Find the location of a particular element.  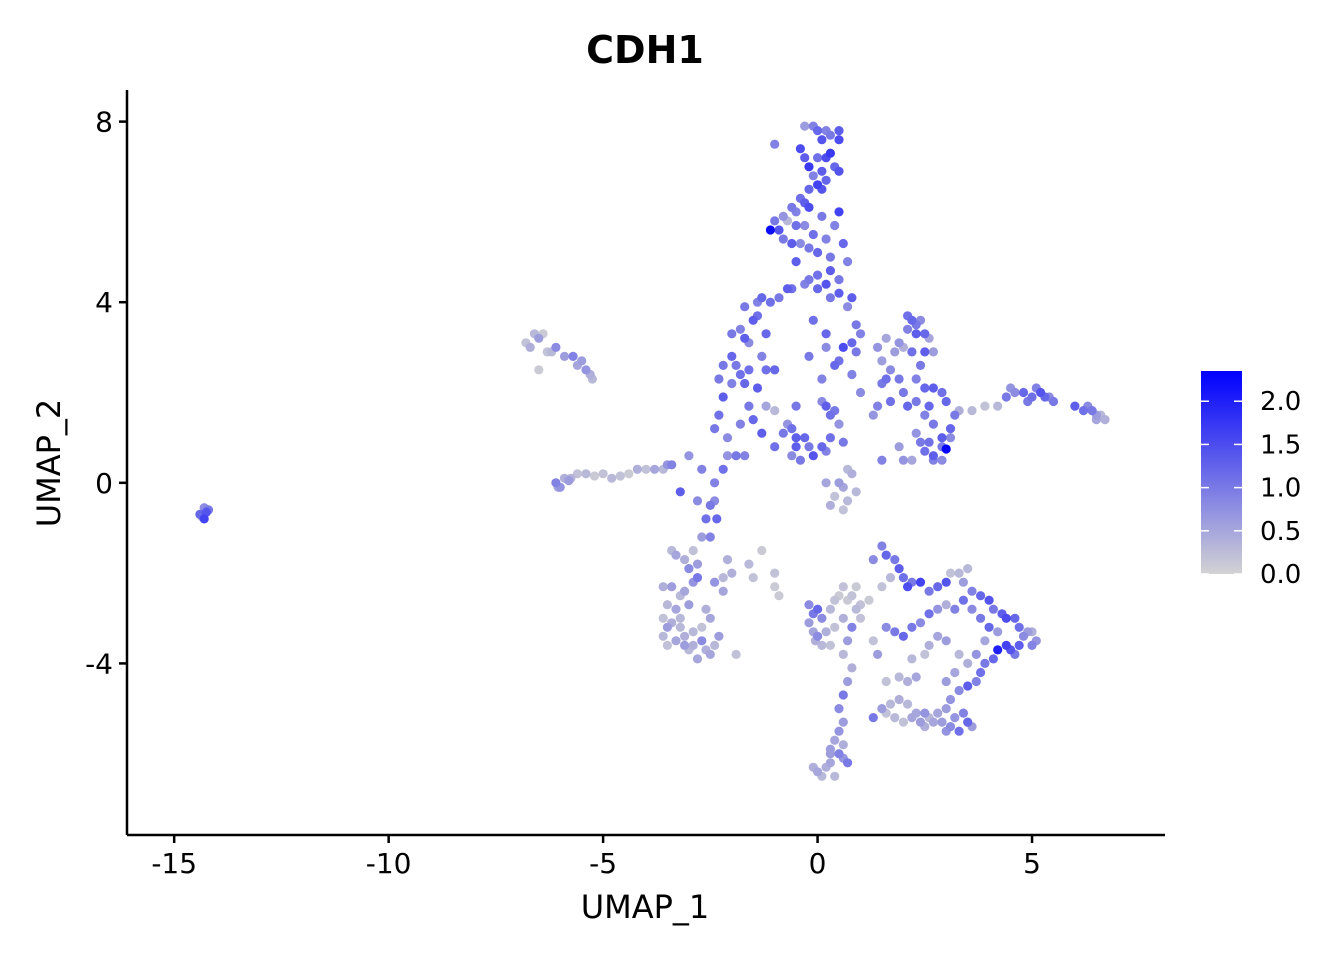

colorbar-tick-label: 1.5 is located at coordinates (1280, 445).